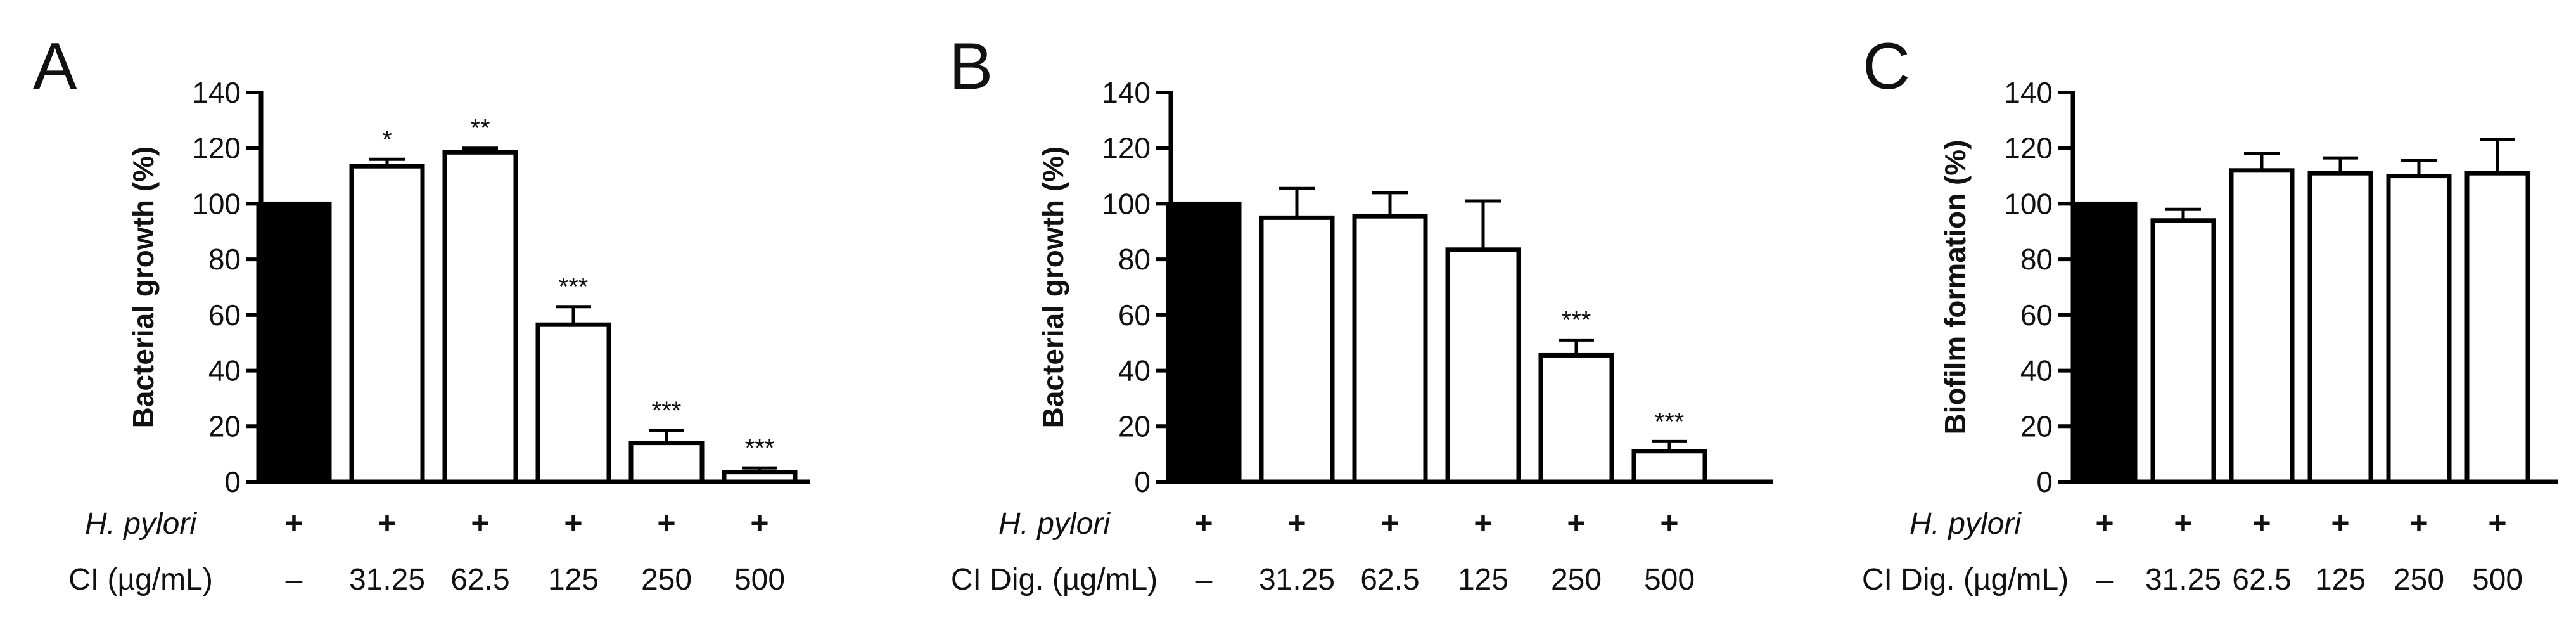  Describe the element at coordinates (1052, 287) in the screenshot. I see `y-axis-title: Bacterial growth (%)` at that location.